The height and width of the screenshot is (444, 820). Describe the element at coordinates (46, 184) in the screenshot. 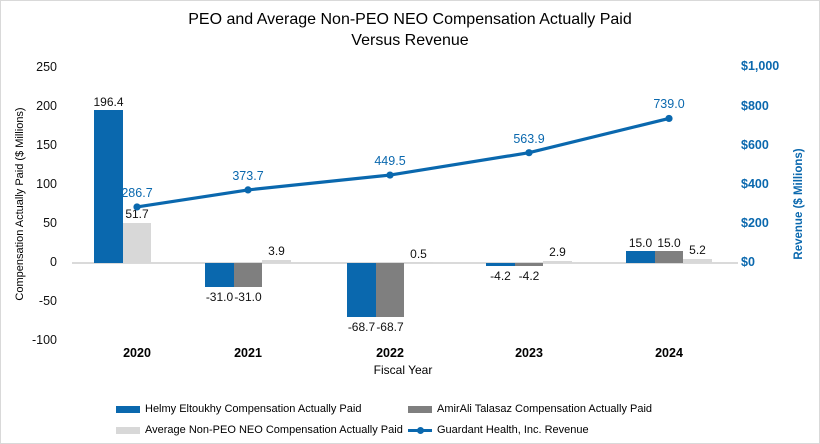

I see `left-axis-tick: 100` at that location.